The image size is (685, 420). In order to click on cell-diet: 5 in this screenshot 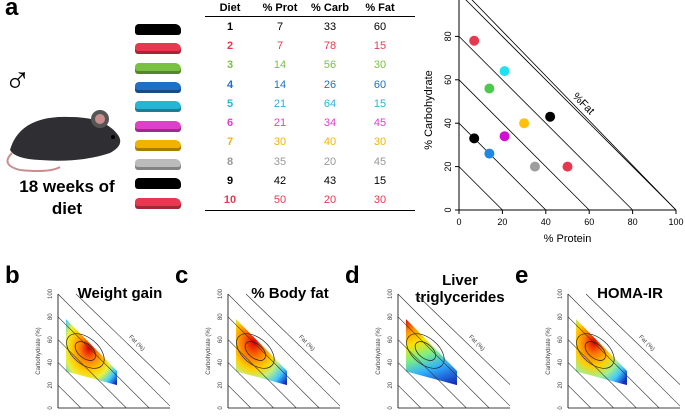, I will do `click(230, 103)`.